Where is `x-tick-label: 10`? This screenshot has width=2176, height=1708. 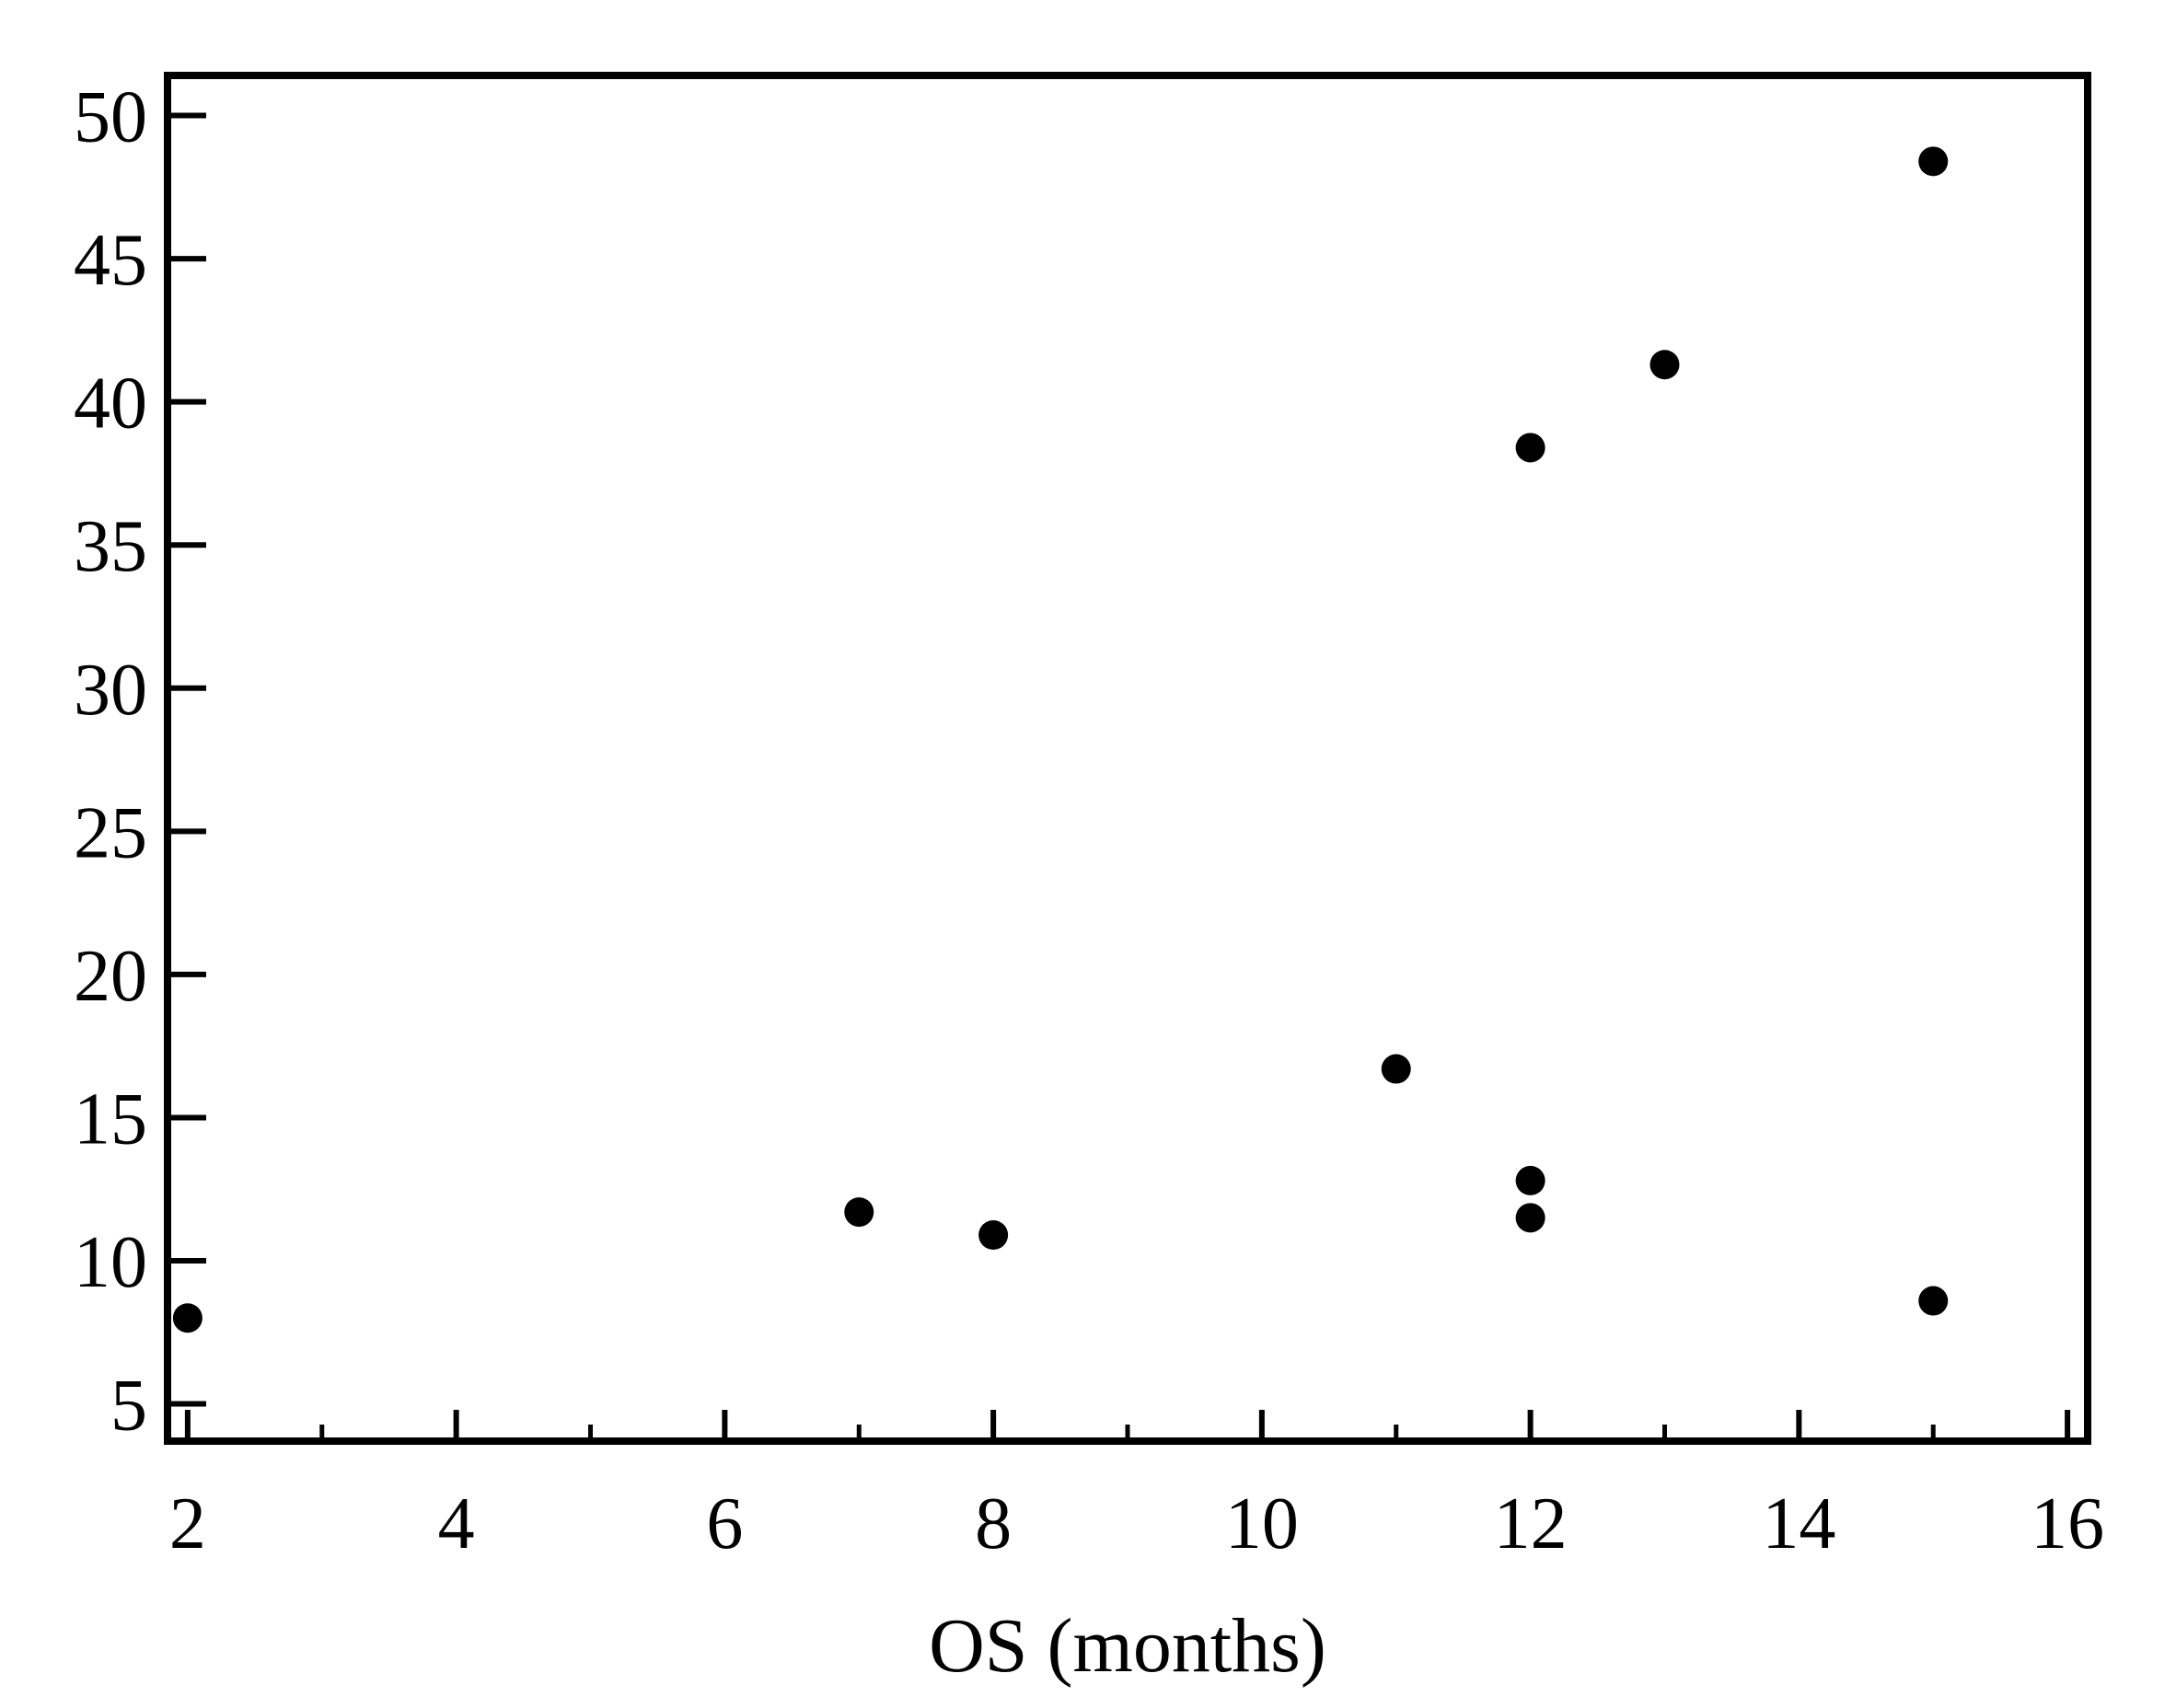 x-tick-label: 10 is located at coordinates (1262, 1524).